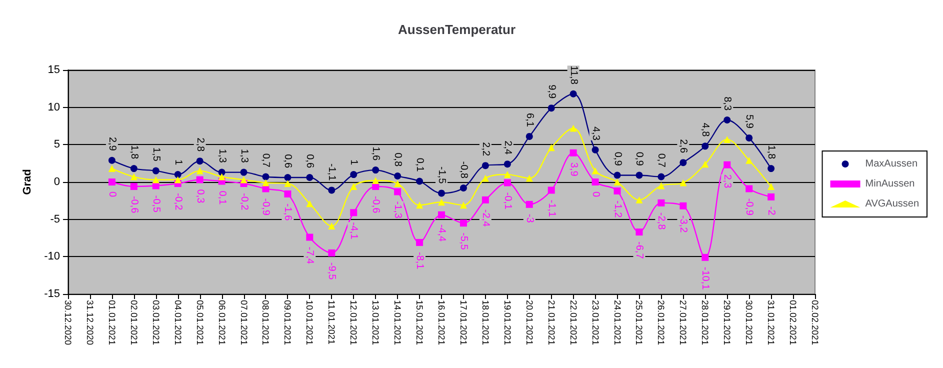  What do you see at coordinates (815, 323) in the screenshot?
I see `x-tick-label: 02.02.2021` at bounding box center [815, 323].